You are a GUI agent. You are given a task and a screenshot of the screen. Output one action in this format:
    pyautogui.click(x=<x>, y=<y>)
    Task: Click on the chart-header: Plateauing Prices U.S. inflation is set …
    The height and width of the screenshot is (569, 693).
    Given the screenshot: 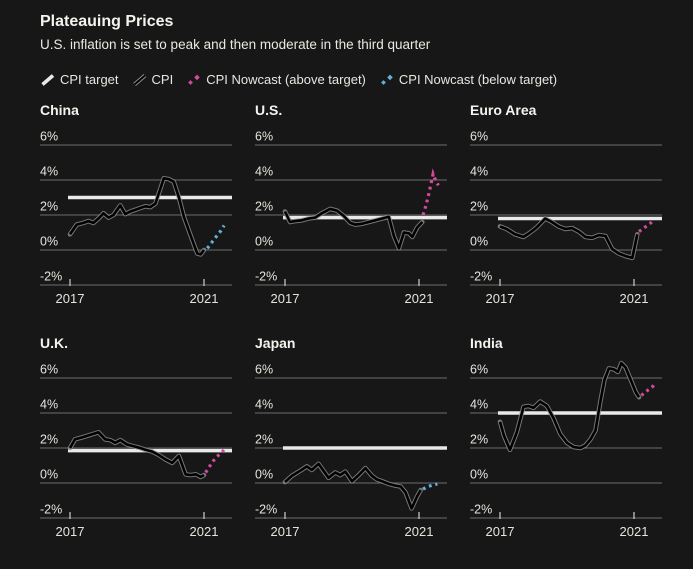 What is the action you would take?
    pyautogui.click(x=366, y=32)
    